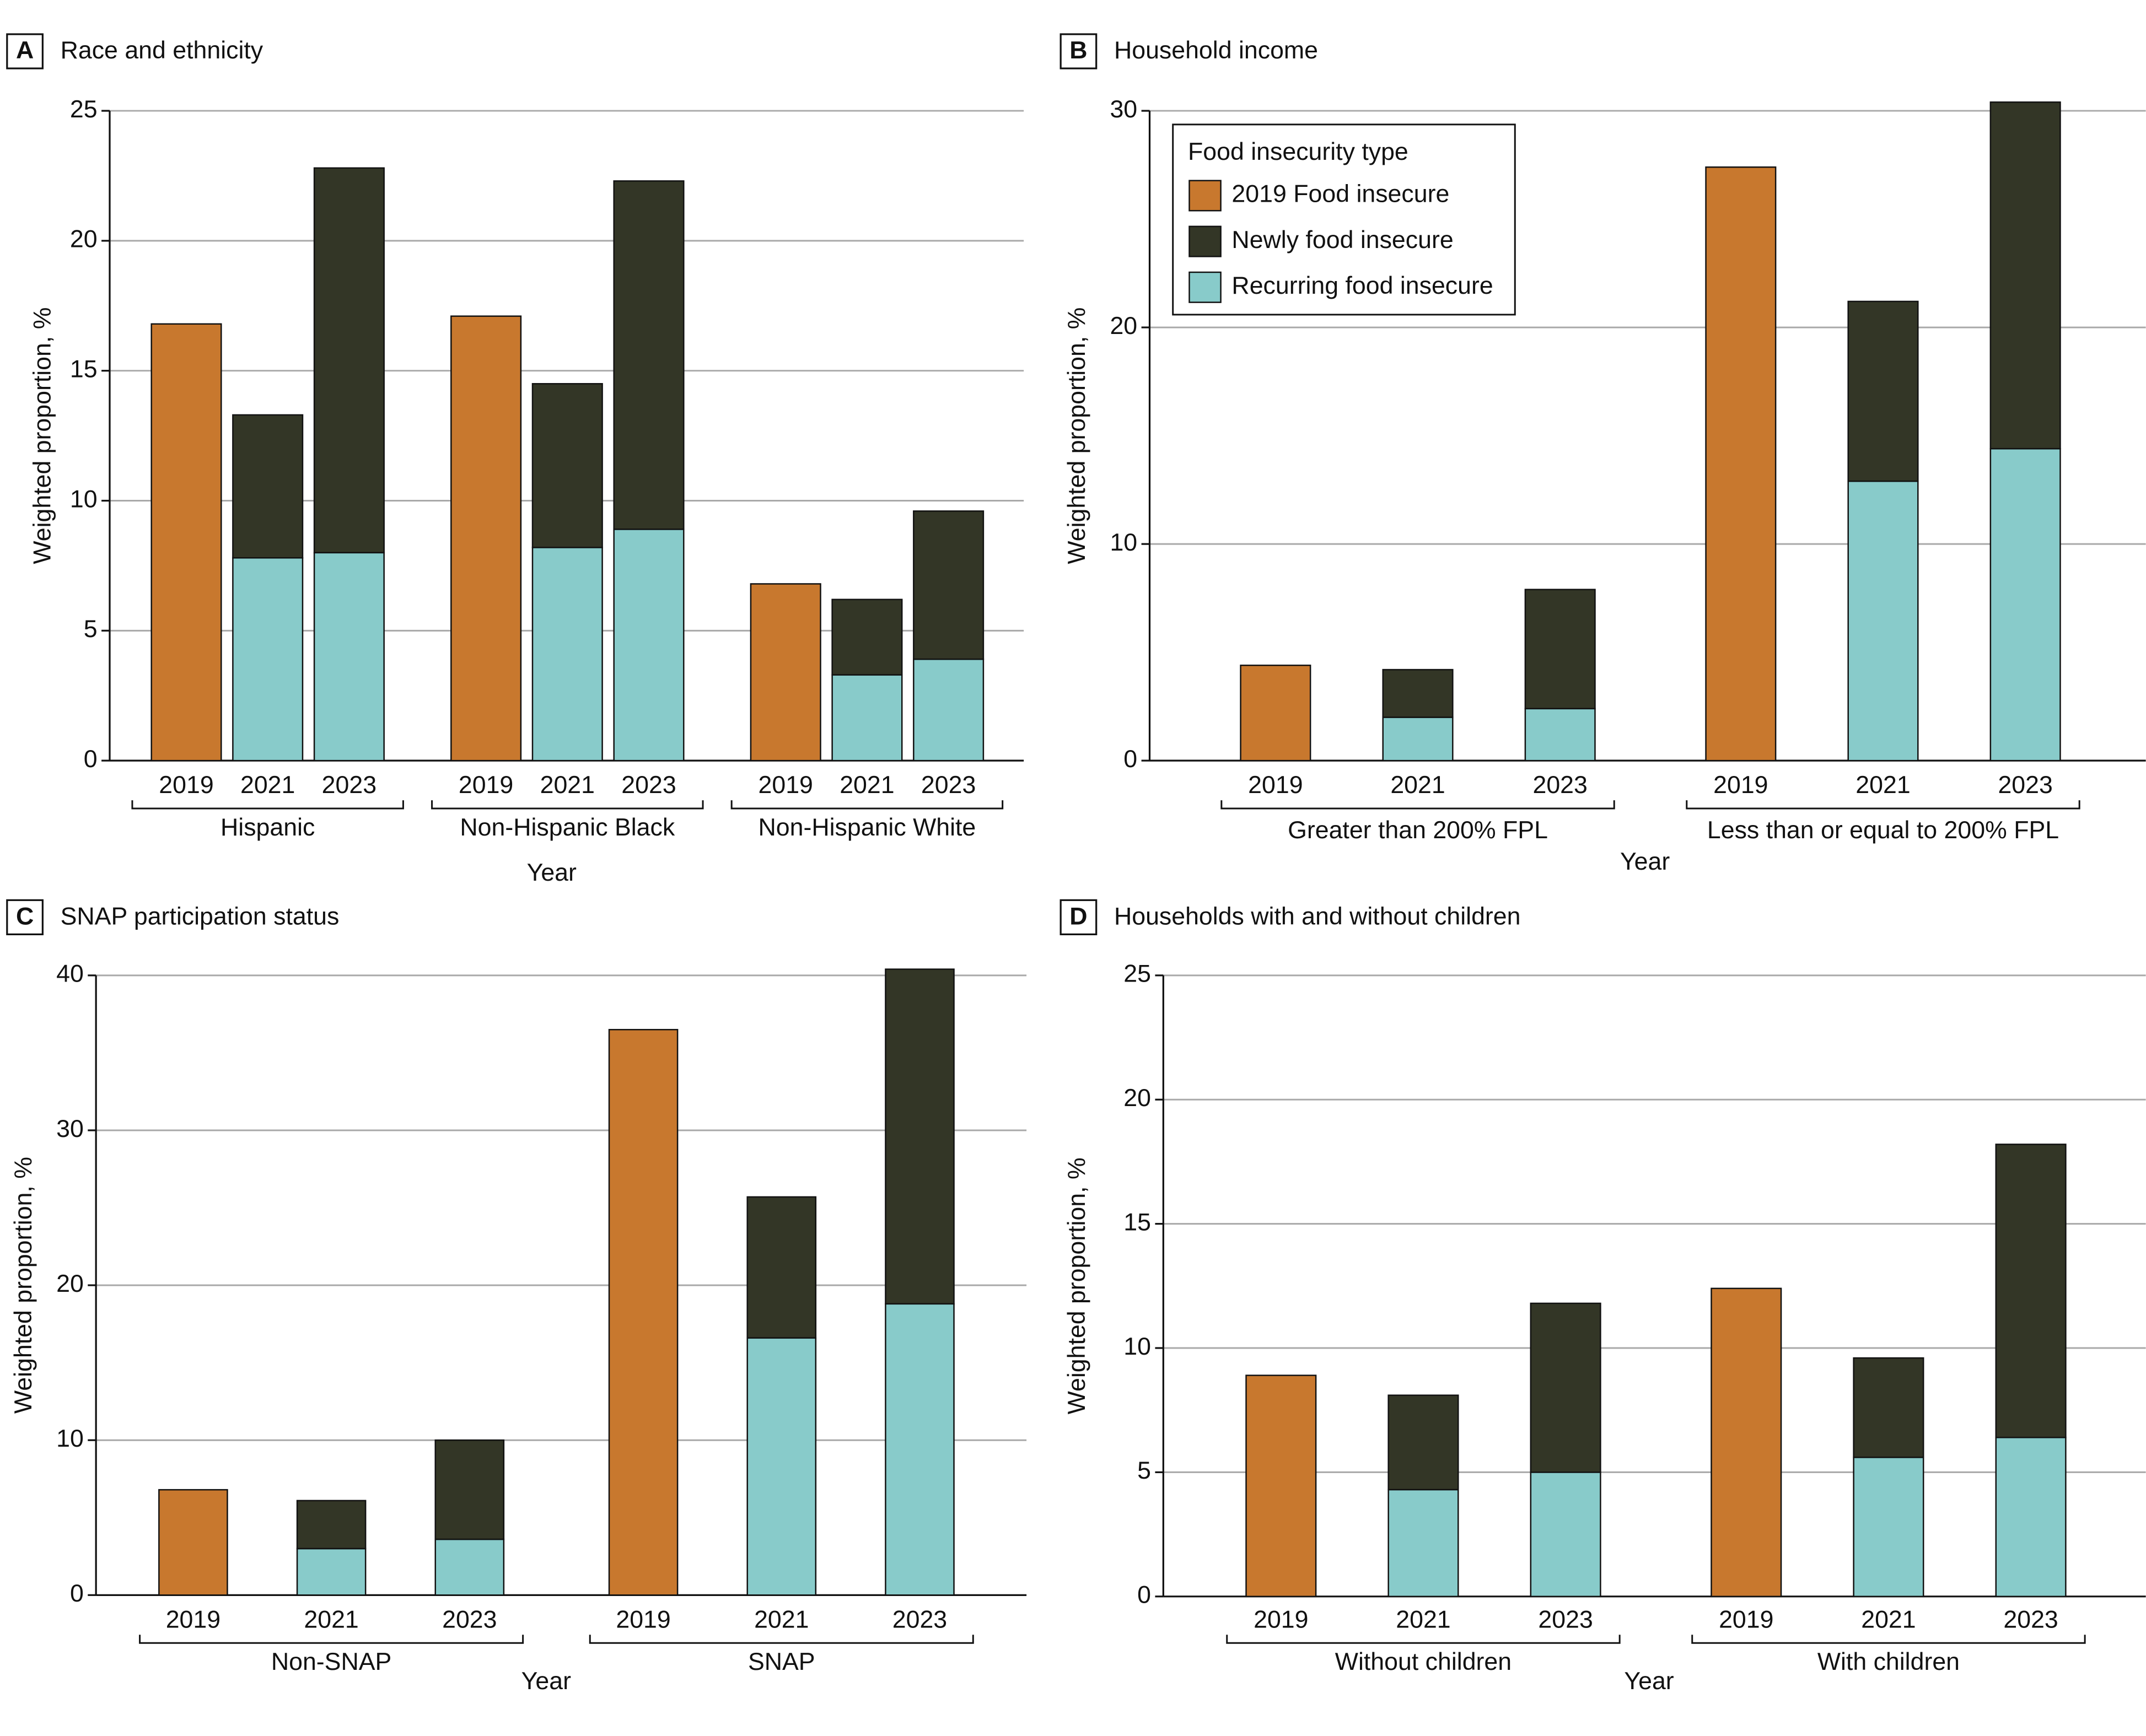 The image size is (2146, 1736). I want to click on group-label: Greater than 200% FPL, so click(1418, 830).